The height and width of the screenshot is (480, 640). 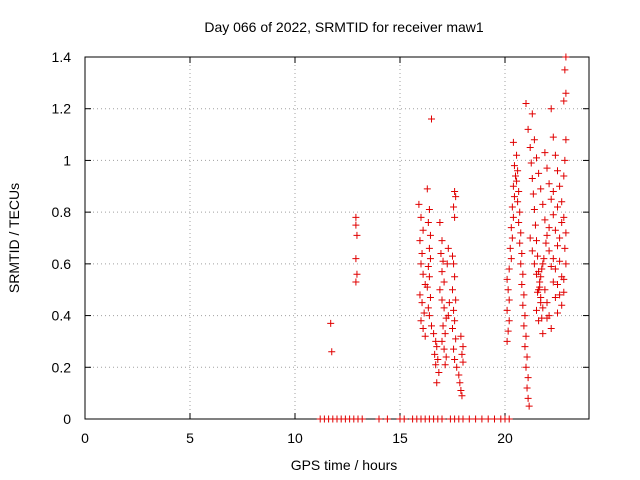 What do you see at coordinates (190, 438) in the screenshot?
I see `x-tick-label: 5` at bounding box center [190, 438].